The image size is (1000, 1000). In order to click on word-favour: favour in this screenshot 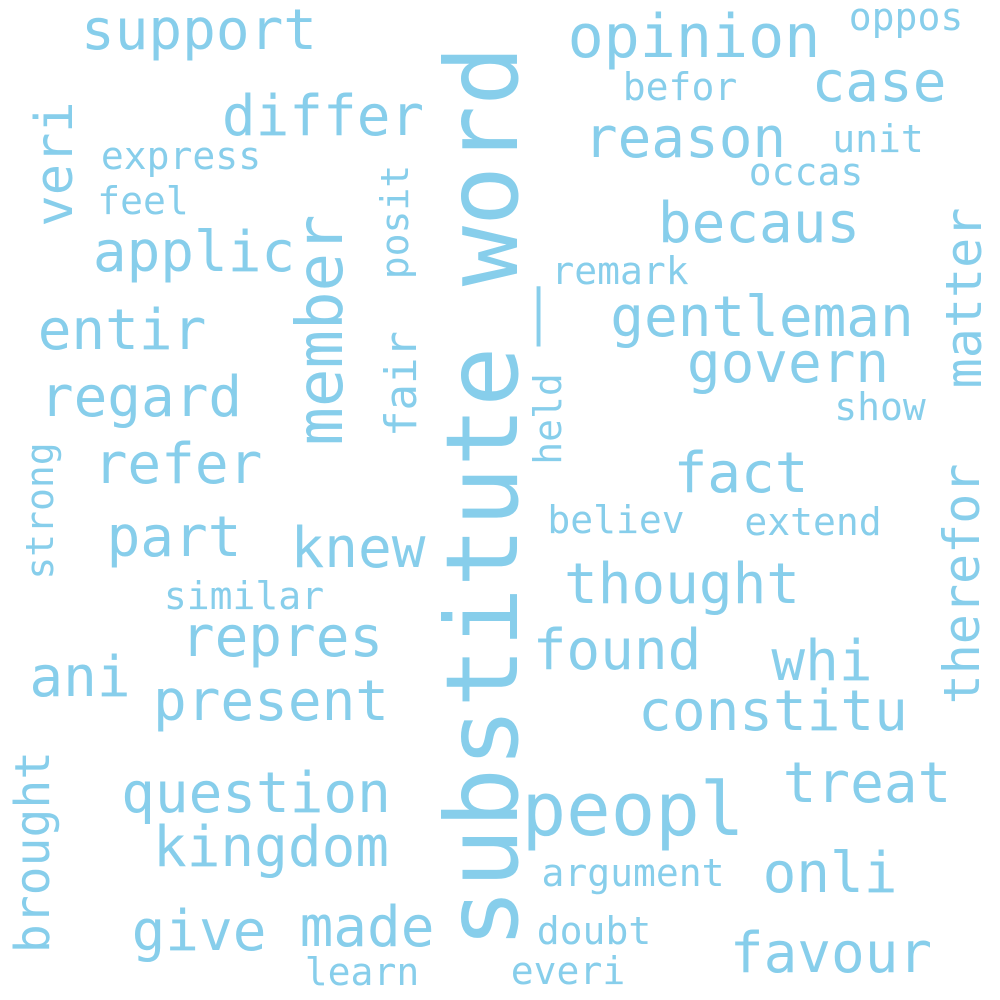, I will do `click(831, 953)`.